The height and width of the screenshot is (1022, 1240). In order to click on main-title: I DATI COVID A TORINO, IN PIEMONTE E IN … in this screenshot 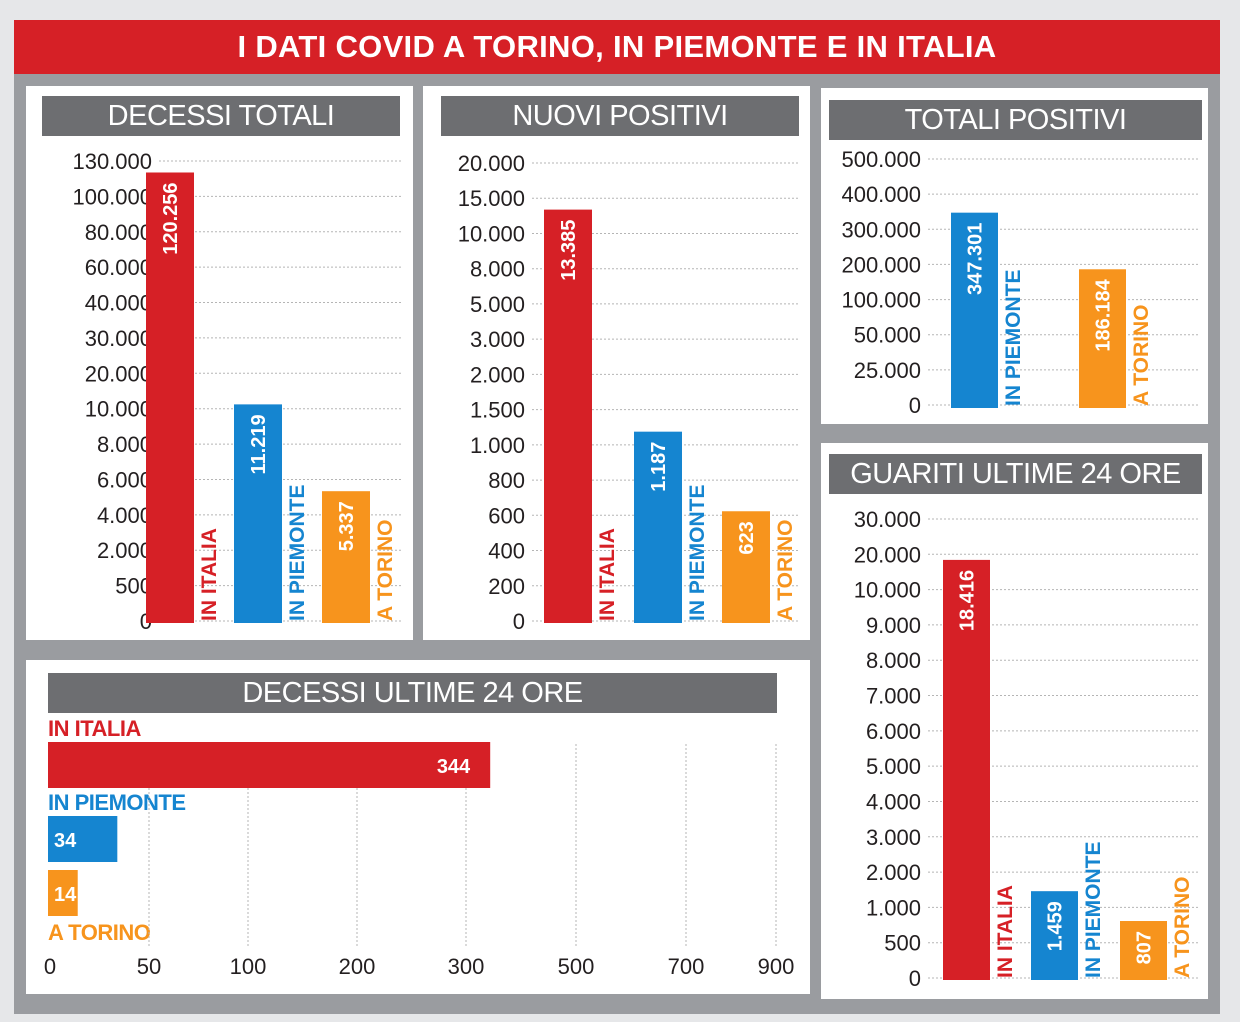, I will do `click(617, 47)`.